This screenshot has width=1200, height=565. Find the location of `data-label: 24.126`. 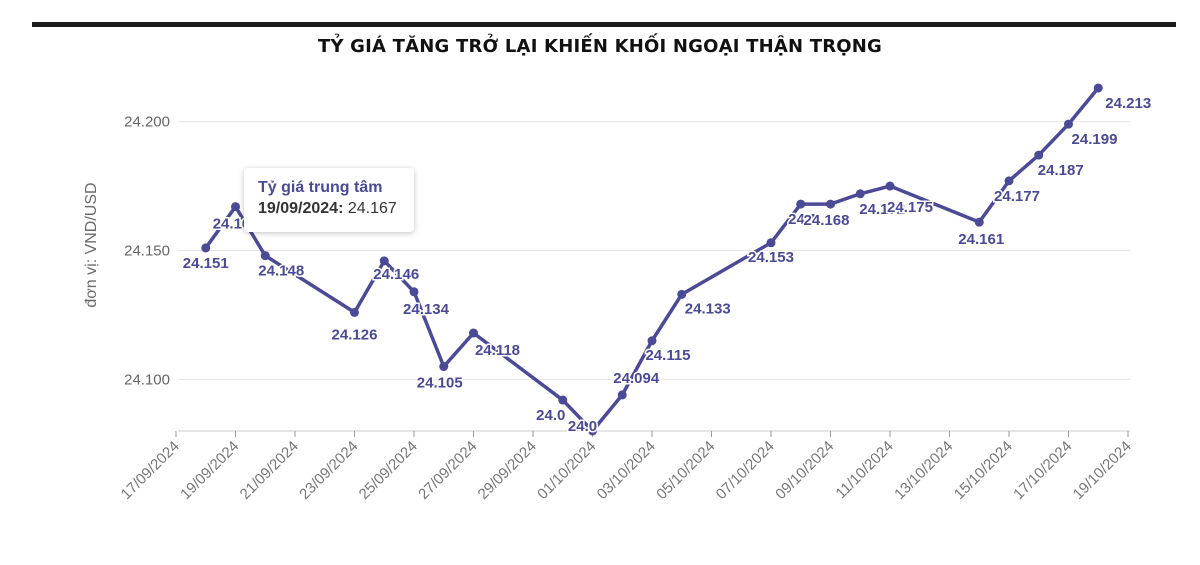

data-label: 24.126 is located at coordinates (355, 334).